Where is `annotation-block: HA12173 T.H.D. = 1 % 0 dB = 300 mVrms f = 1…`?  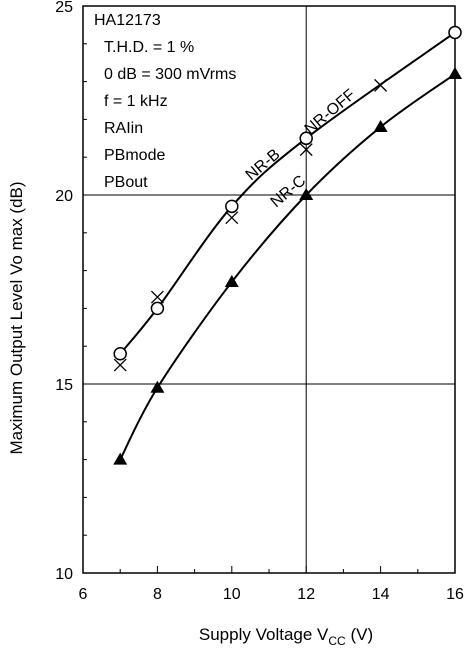
annotation-block: HA12173 T.H.D. = 1 % 0 dB = 300 mVrms f = 1… is located at coordinates (165, 101).